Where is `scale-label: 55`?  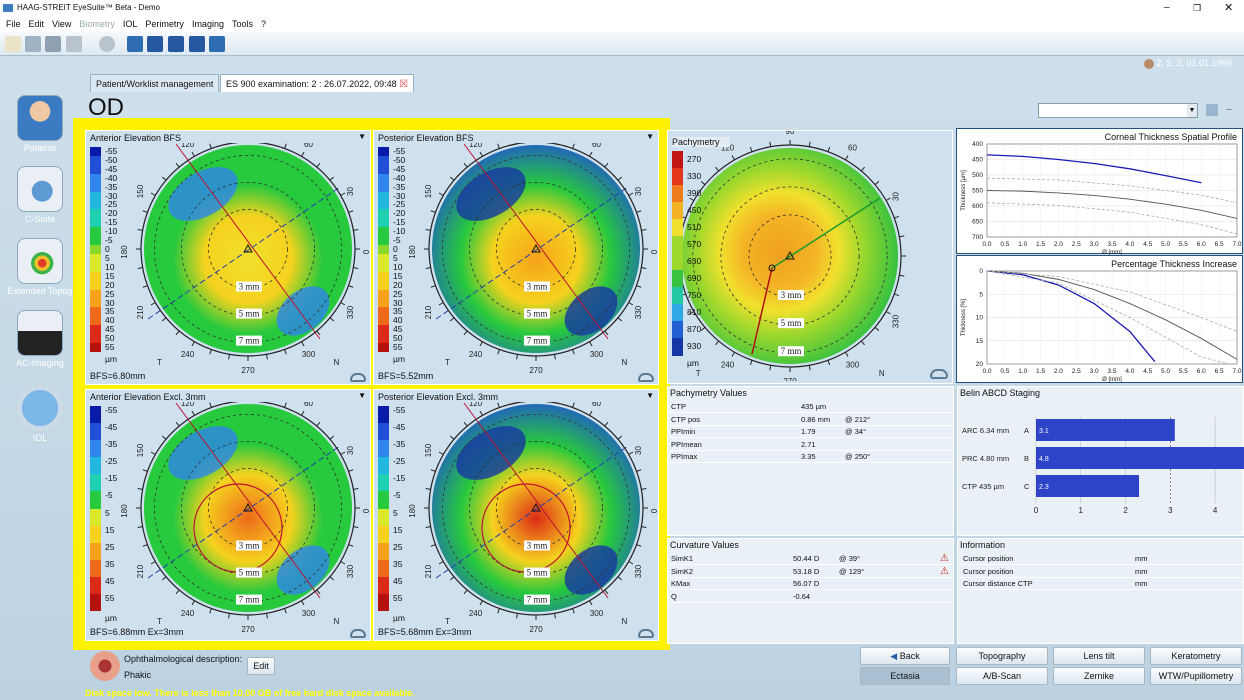
scale-label: 55 is located at coordinates (110, 347).